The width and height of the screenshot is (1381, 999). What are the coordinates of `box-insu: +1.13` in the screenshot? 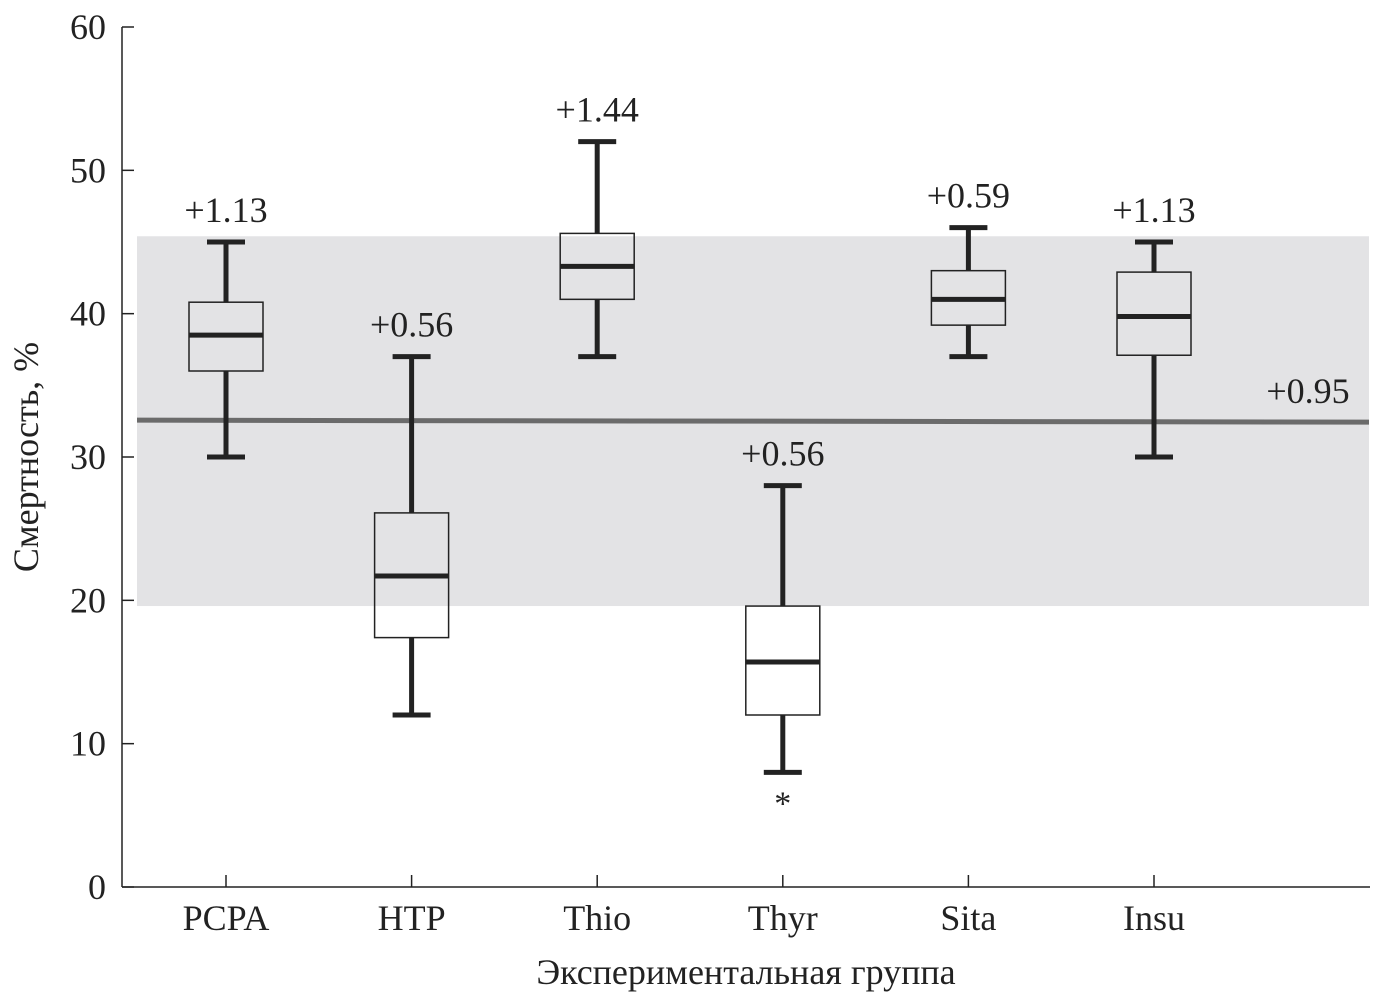 It's located at (1154, 325).